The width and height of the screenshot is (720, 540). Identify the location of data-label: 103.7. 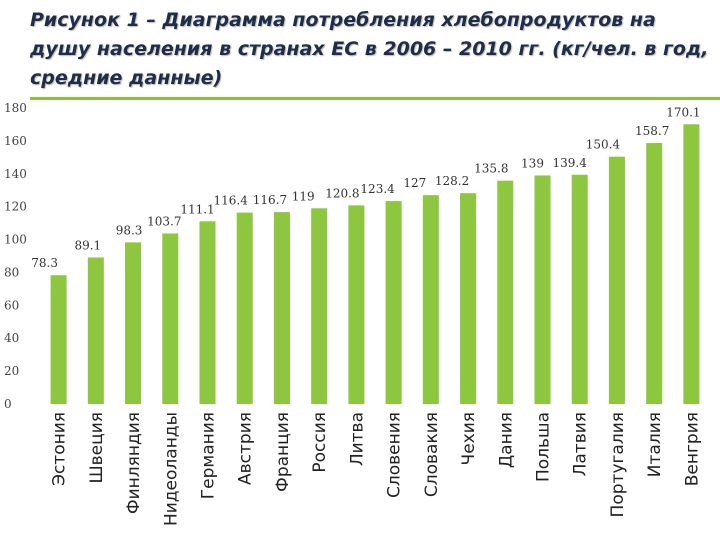
(164, 221).